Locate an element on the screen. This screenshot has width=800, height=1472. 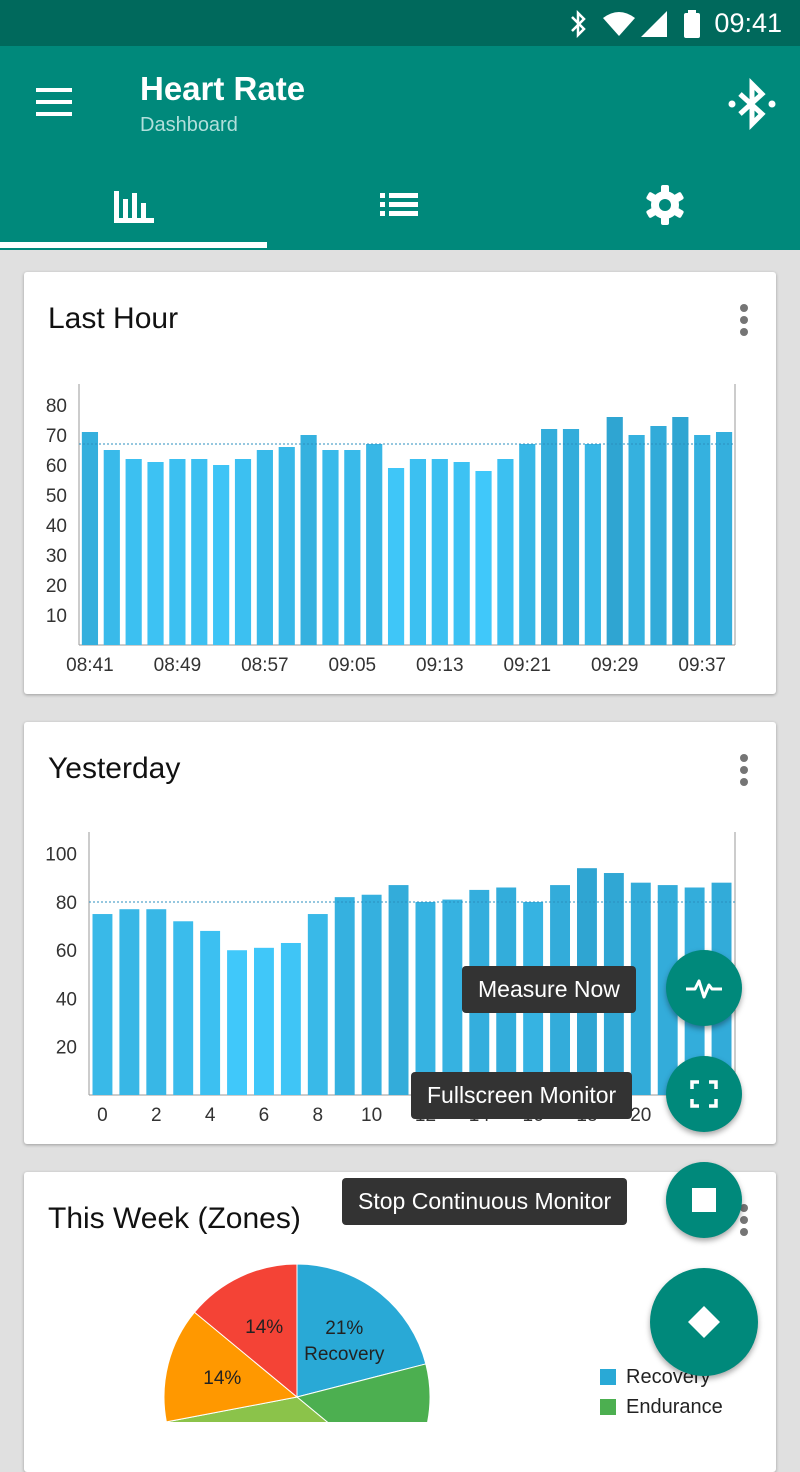
x-tick-label: 10 is located at coordinates (371, 1115).